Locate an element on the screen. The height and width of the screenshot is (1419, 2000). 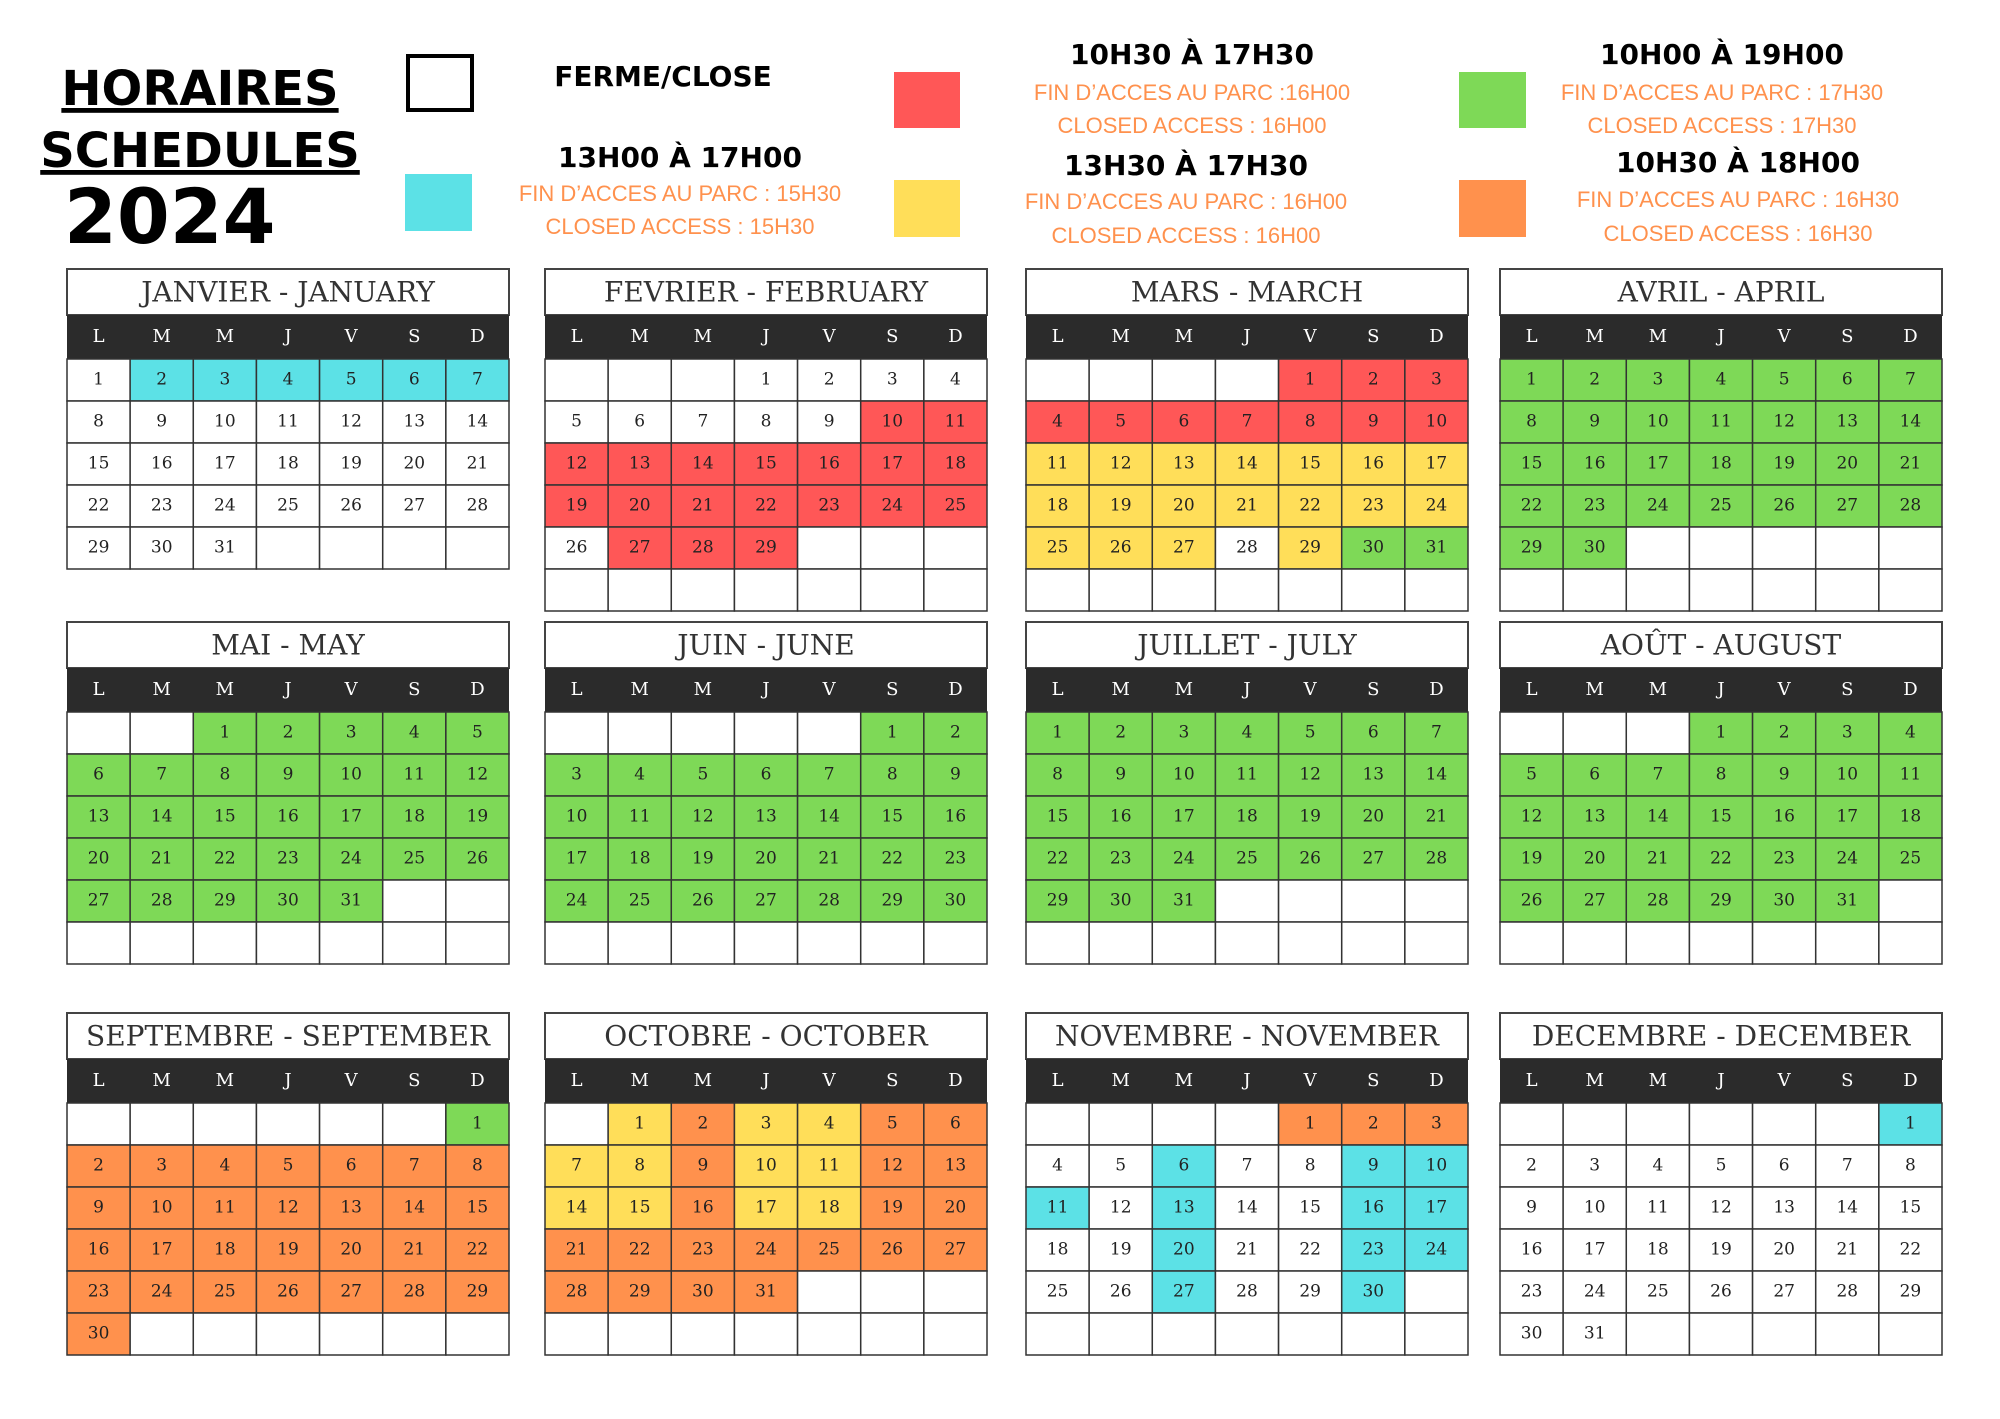
day-number: 26 is located at coordinates (1532, 901).